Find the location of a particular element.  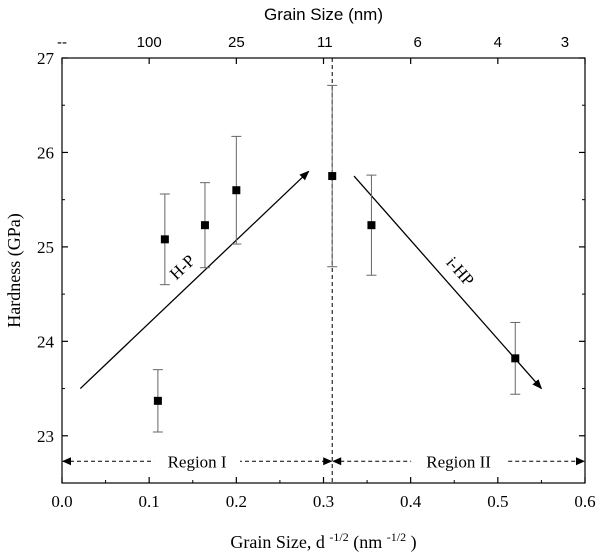

x-axis-title-exponent: -1/2 is located at coordinates (338, 537).